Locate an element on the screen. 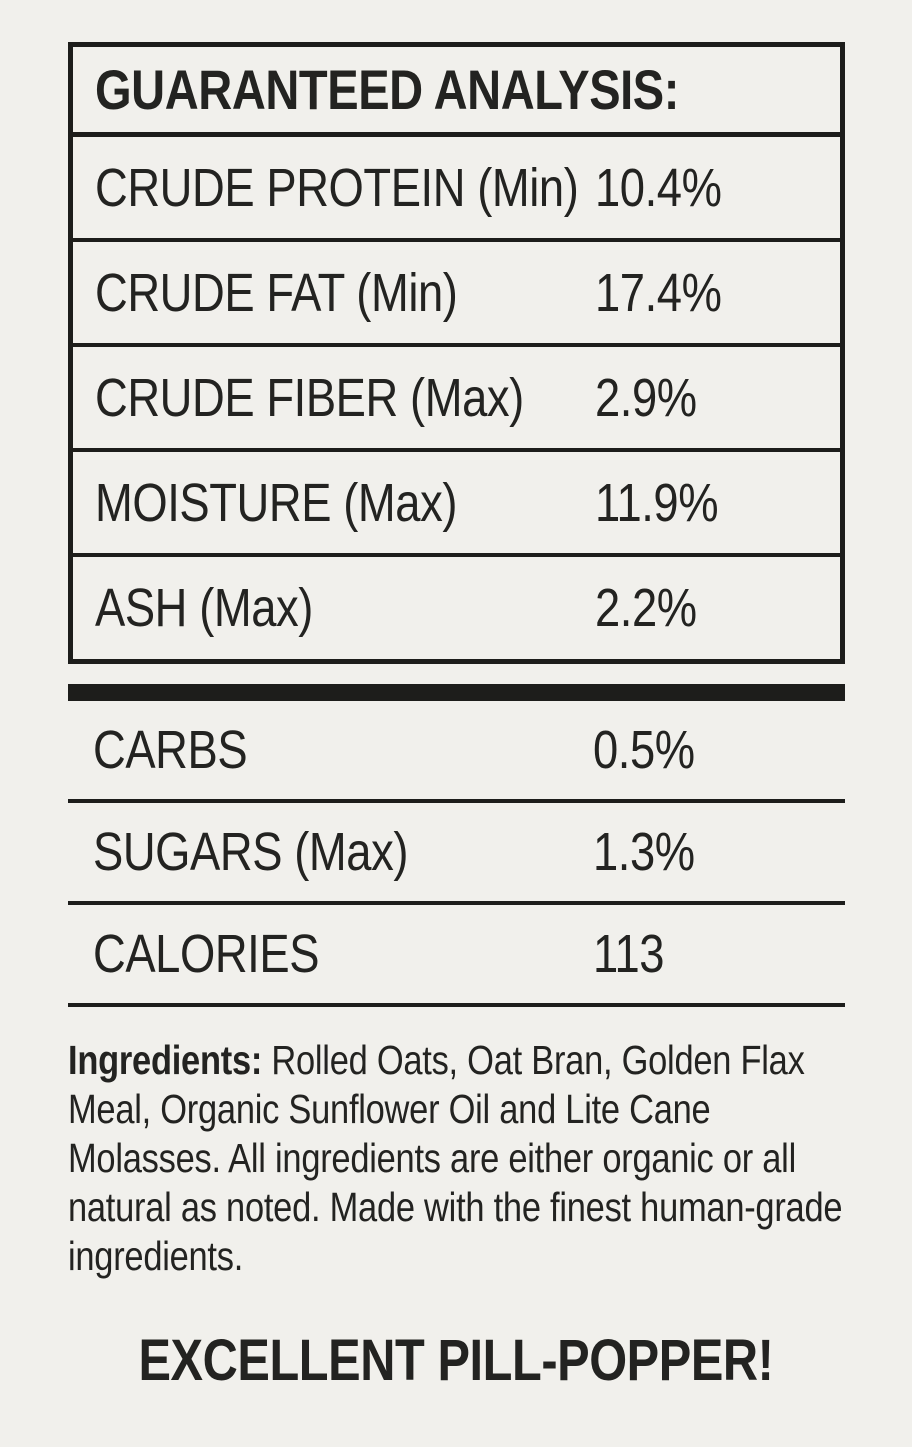 This screenshot has height=1447, width=912. table-row: CRUDE PROTEIN (Min) 10.4% is located at coordinates (456, 189).